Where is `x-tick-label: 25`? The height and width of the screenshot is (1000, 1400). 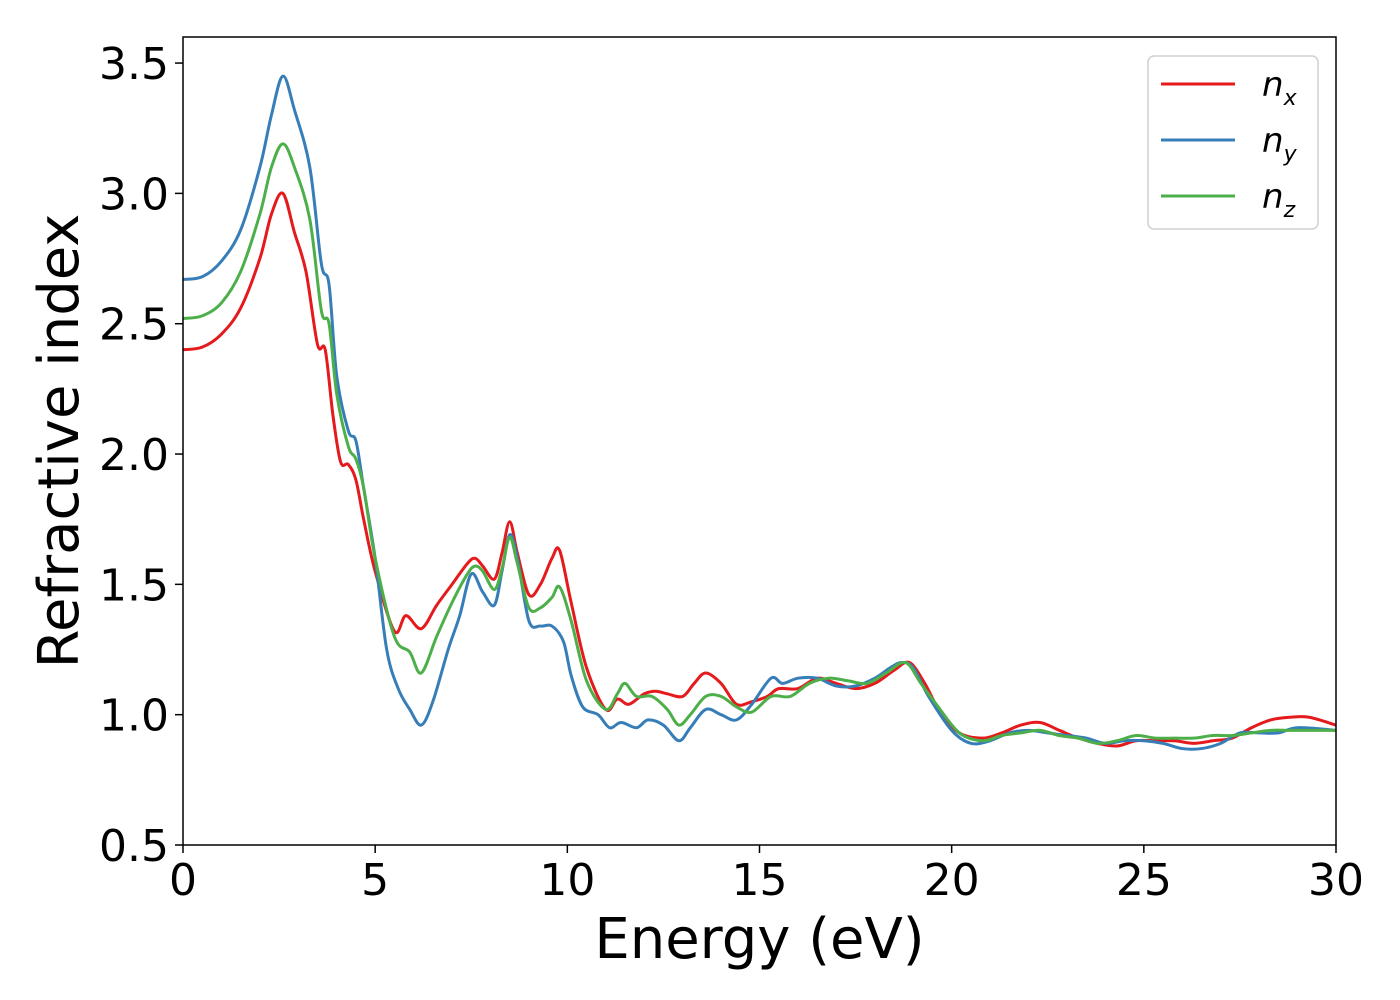
x-tick-label: 25 is located at coordinates (1144, 880).